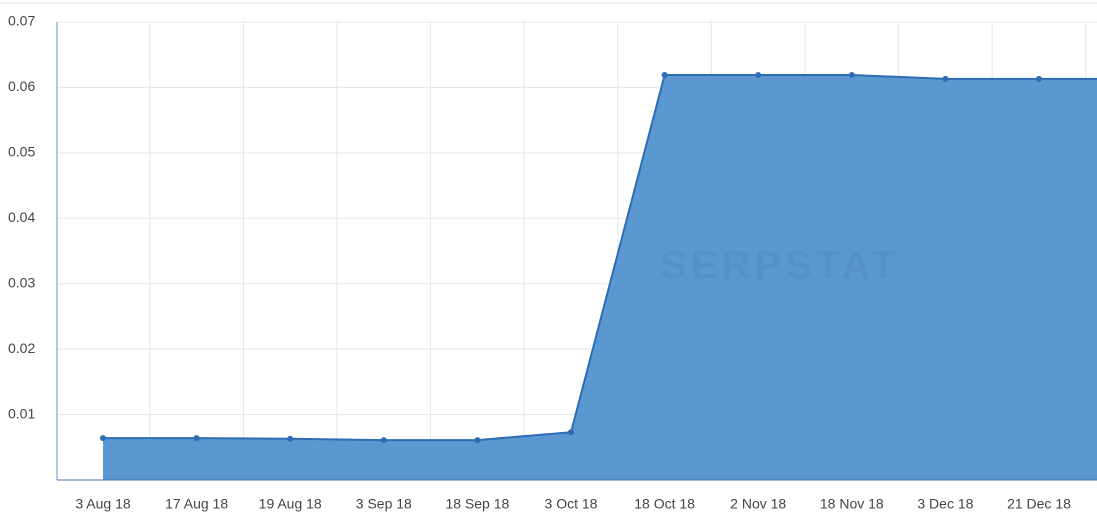  What do you see at coordinates (290, 504) in the screenshot?
I see `x-tick-label: 19 Aug 18` at bounding box center [290, 504].